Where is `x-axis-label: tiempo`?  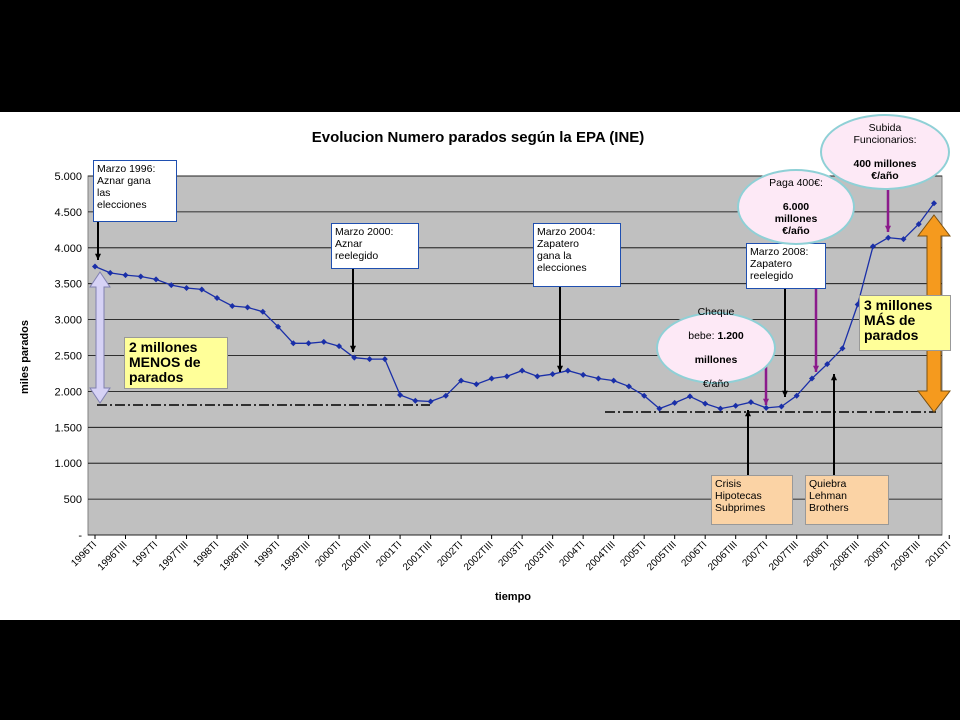
x-axis-label: tiempo is located at coordinates (513, 597).